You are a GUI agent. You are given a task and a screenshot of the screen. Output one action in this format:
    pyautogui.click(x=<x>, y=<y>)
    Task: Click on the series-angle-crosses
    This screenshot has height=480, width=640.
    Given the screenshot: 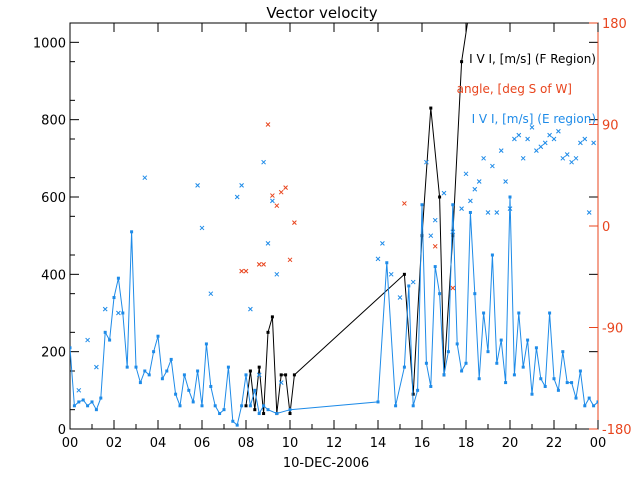 What is the action you would take?
    pyautogui.click(x=347, y=206)
    